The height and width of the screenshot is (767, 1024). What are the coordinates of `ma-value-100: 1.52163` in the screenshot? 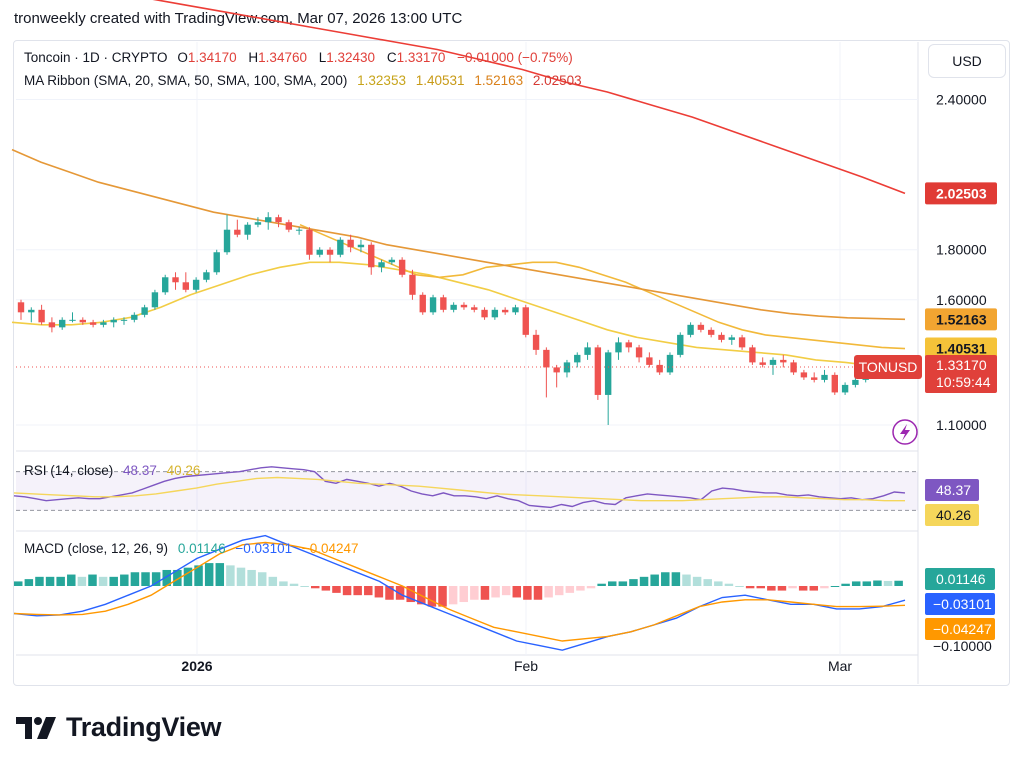 It's located at (499, 80).